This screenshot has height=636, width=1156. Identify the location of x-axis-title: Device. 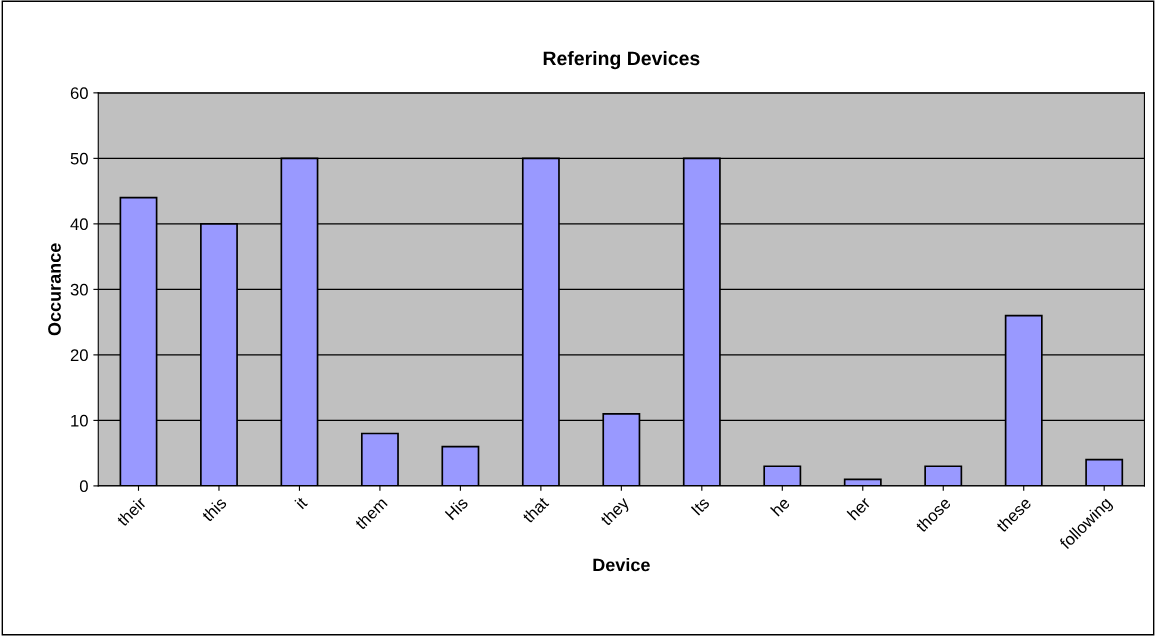
(621, 565).